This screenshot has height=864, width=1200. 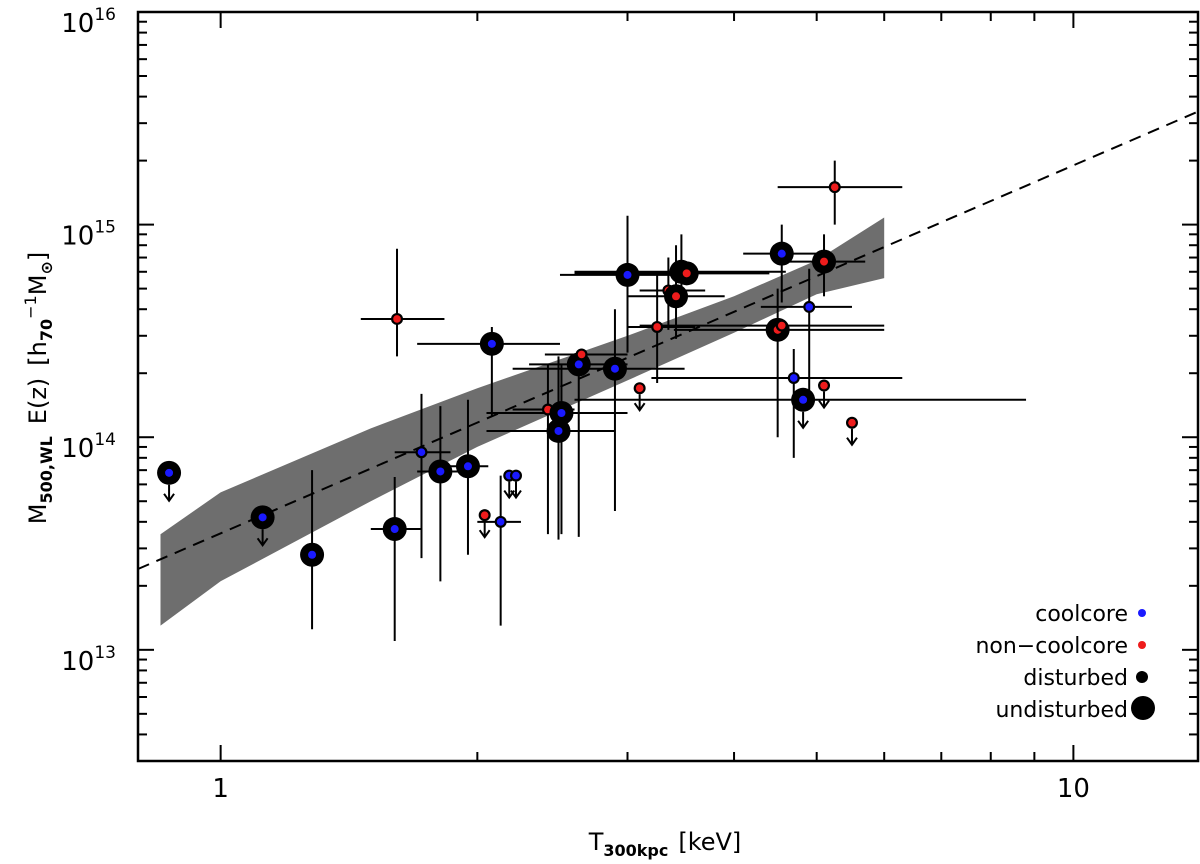 What do you see at coordinates (105, 653) in the screenshot?
I see `y-tick-exp: 13` at bounding box center [105, 653].